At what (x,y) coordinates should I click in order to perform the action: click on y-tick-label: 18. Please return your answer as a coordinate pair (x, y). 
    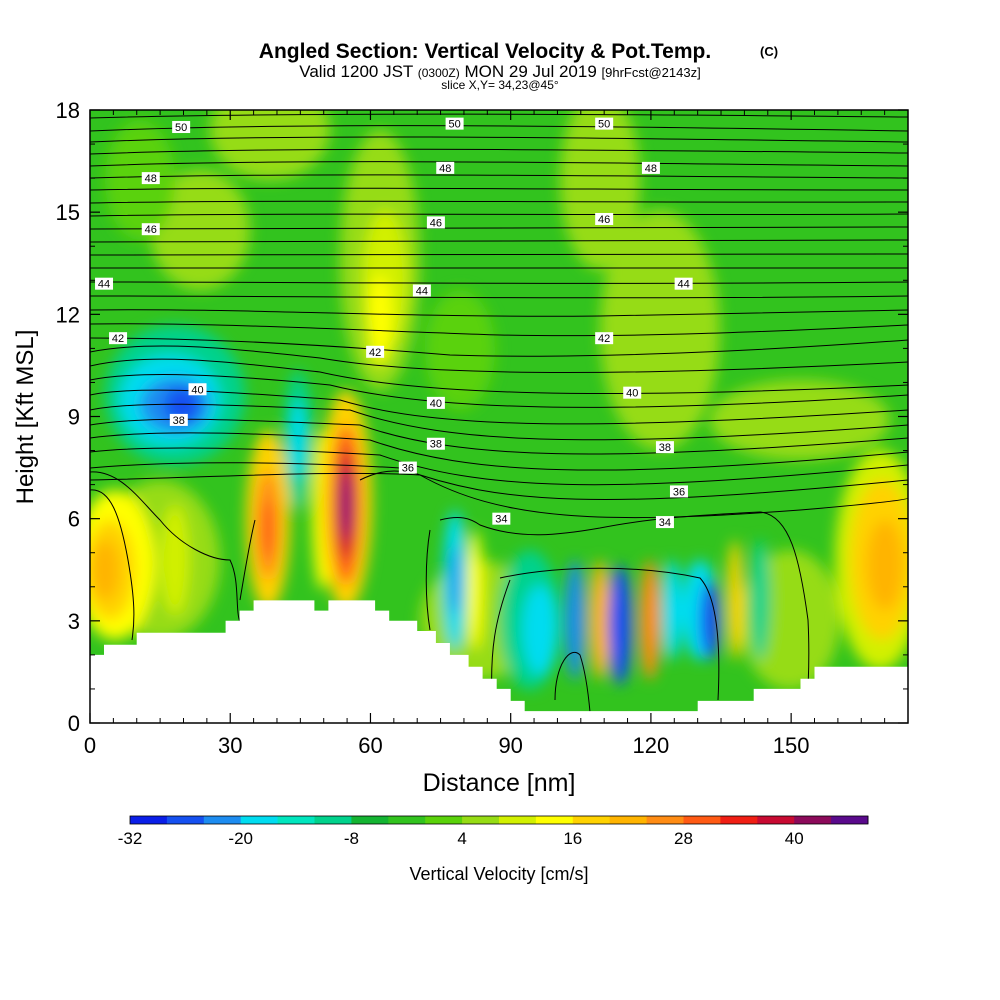
    Looking at the image, I should click on (68, 110).